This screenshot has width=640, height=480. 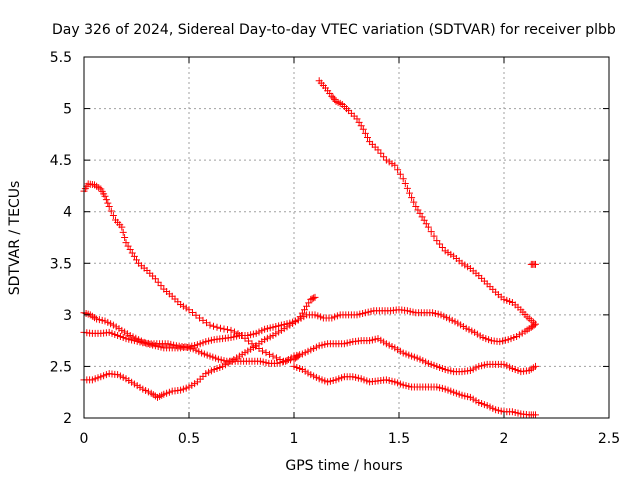 I want to click on x-axis-title: GPS time / hours, so click(x=343, y=466).